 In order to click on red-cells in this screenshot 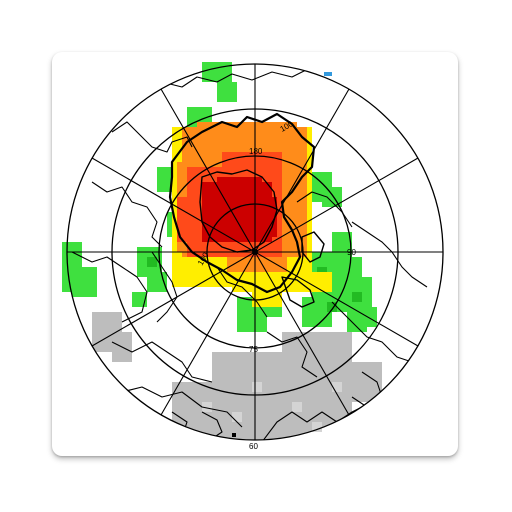, I will do `click(239, 209)`.